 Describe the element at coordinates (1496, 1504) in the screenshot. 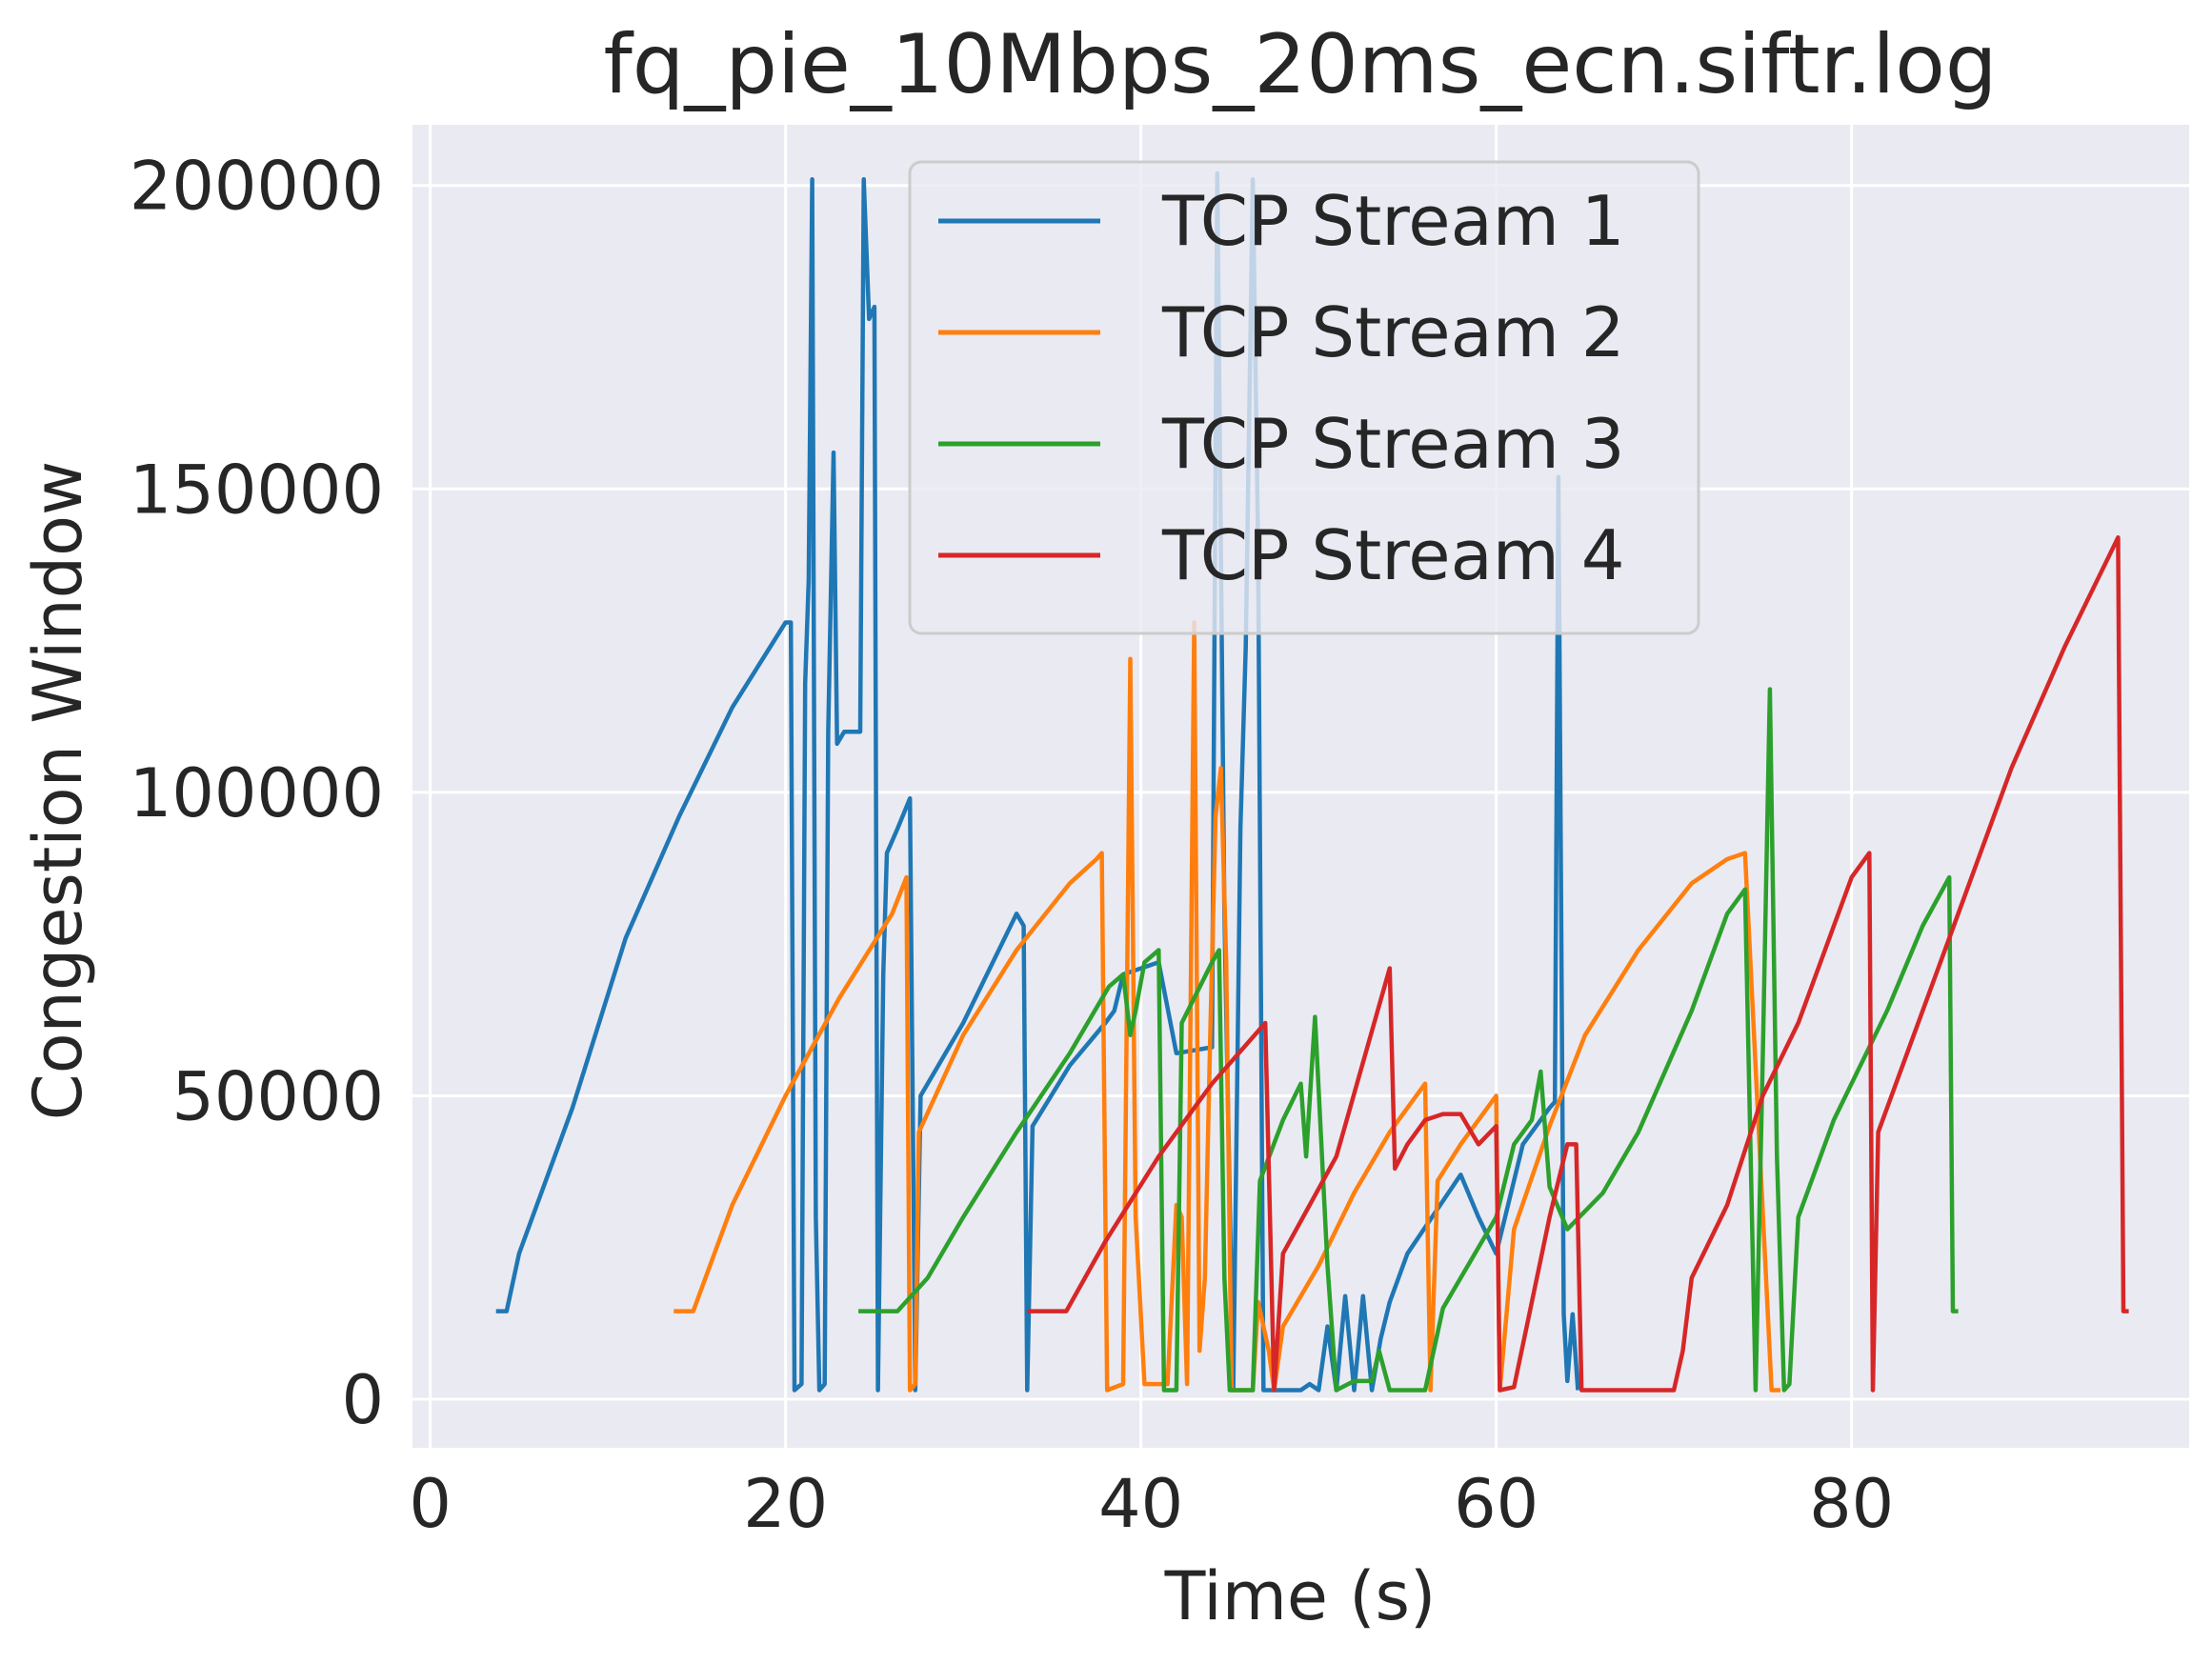

I see `x-tick-label: 60` at that location.